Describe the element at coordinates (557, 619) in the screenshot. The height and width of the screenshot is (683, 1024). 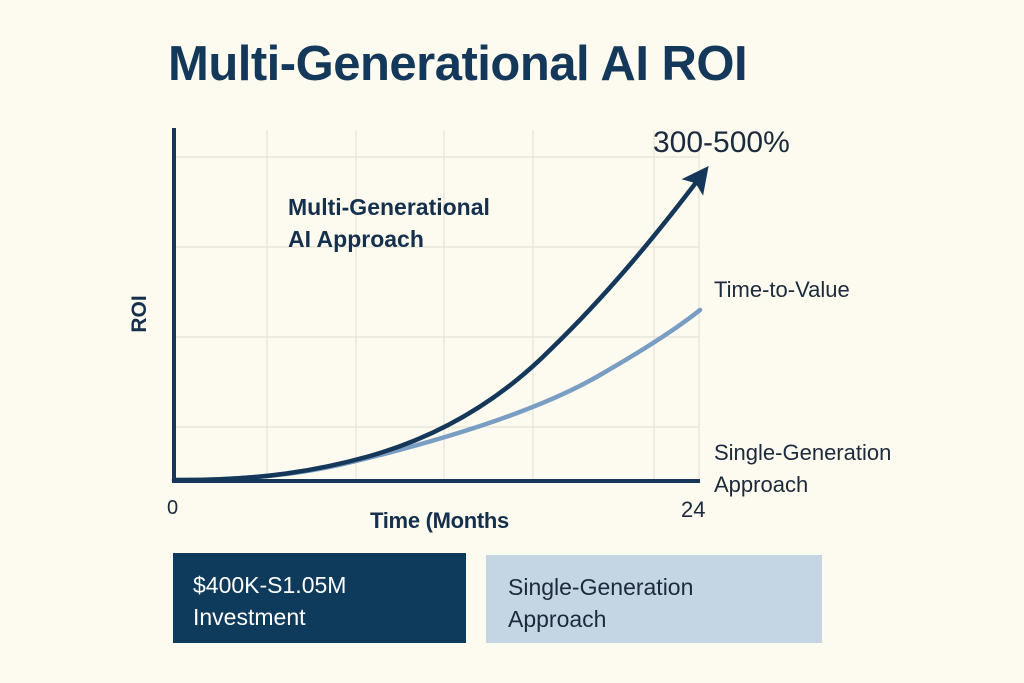
I see `single-generation-box-line2: Approach` at that location.